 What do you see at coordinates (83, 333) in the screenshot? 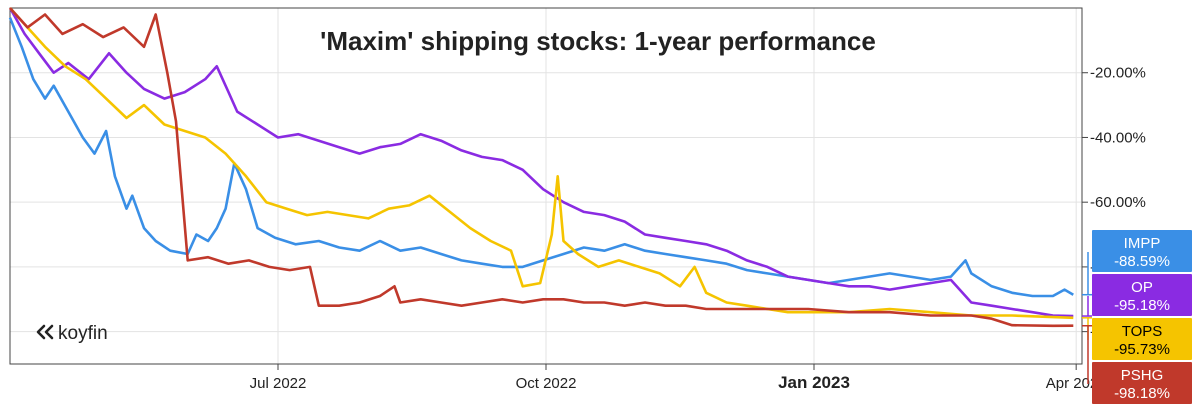
I see `koyfin-logo-text: koyfin` at bounding box center [83, 333].